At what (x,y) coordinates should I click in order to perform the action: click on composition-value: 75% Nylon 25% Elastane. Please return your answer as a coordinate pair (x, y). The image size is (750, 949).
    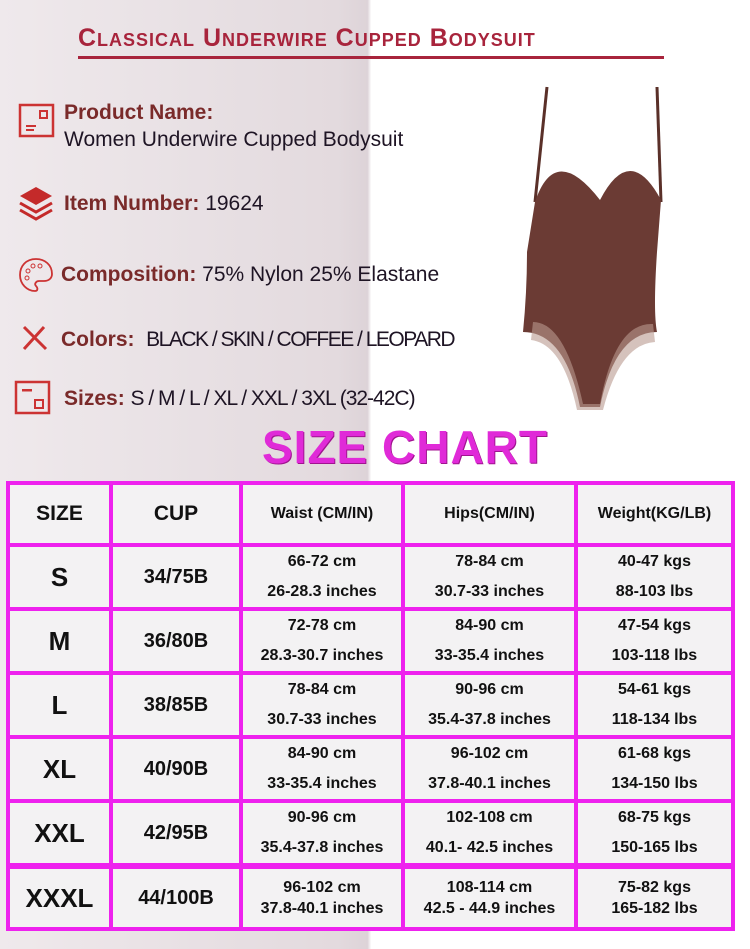
    Looking at the image, I should click on (321, 274).